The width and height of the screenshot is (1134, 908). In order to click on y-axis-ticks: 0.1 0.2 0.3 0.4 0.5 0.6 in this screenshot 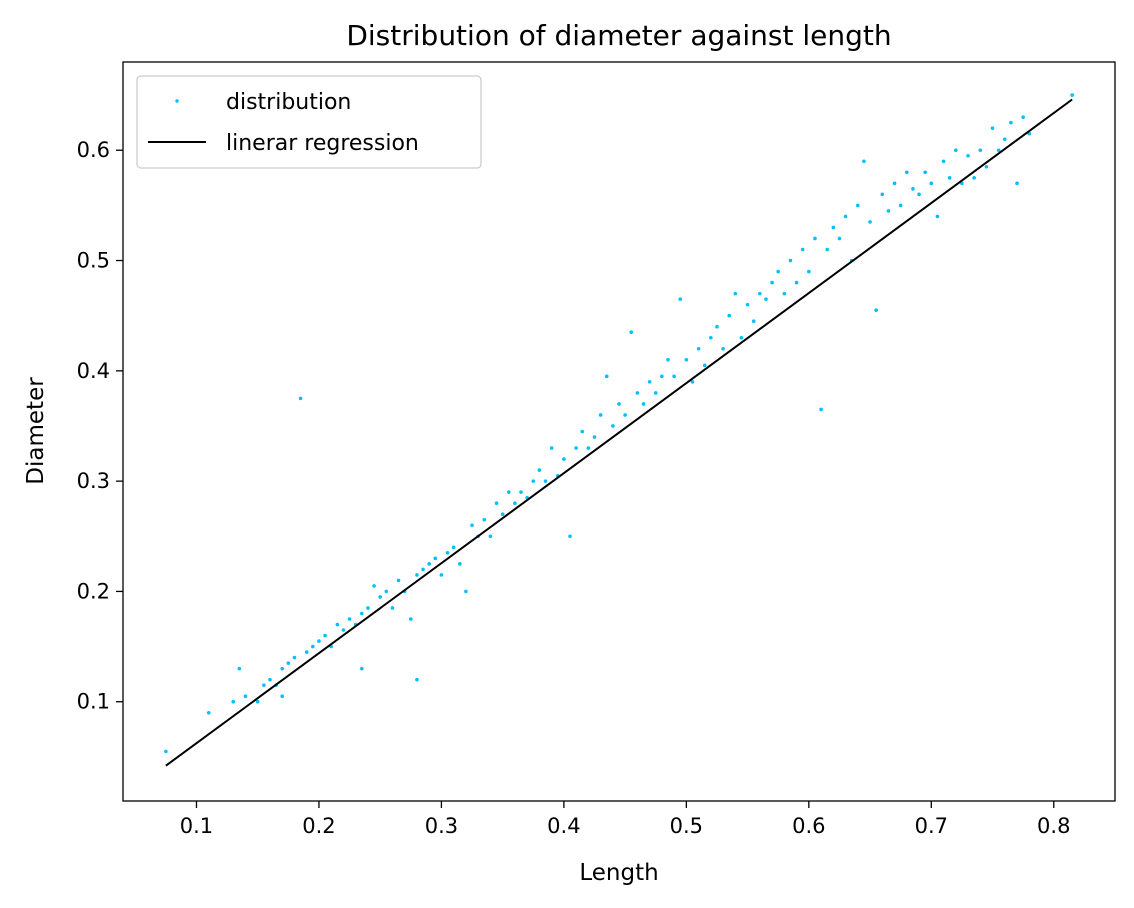, I will do `click(100, 426)`.